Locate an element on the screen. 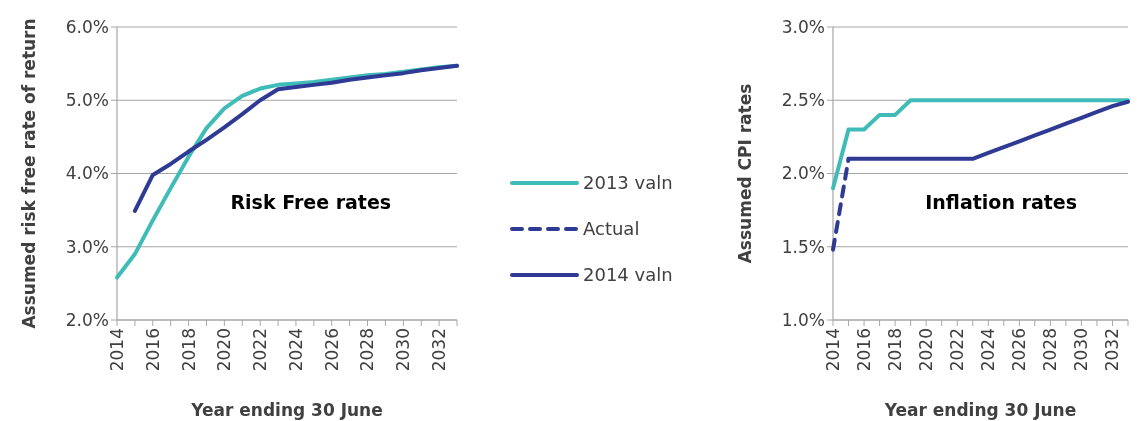  legend-label: 2014 valn is located at coordinates (628, 275).